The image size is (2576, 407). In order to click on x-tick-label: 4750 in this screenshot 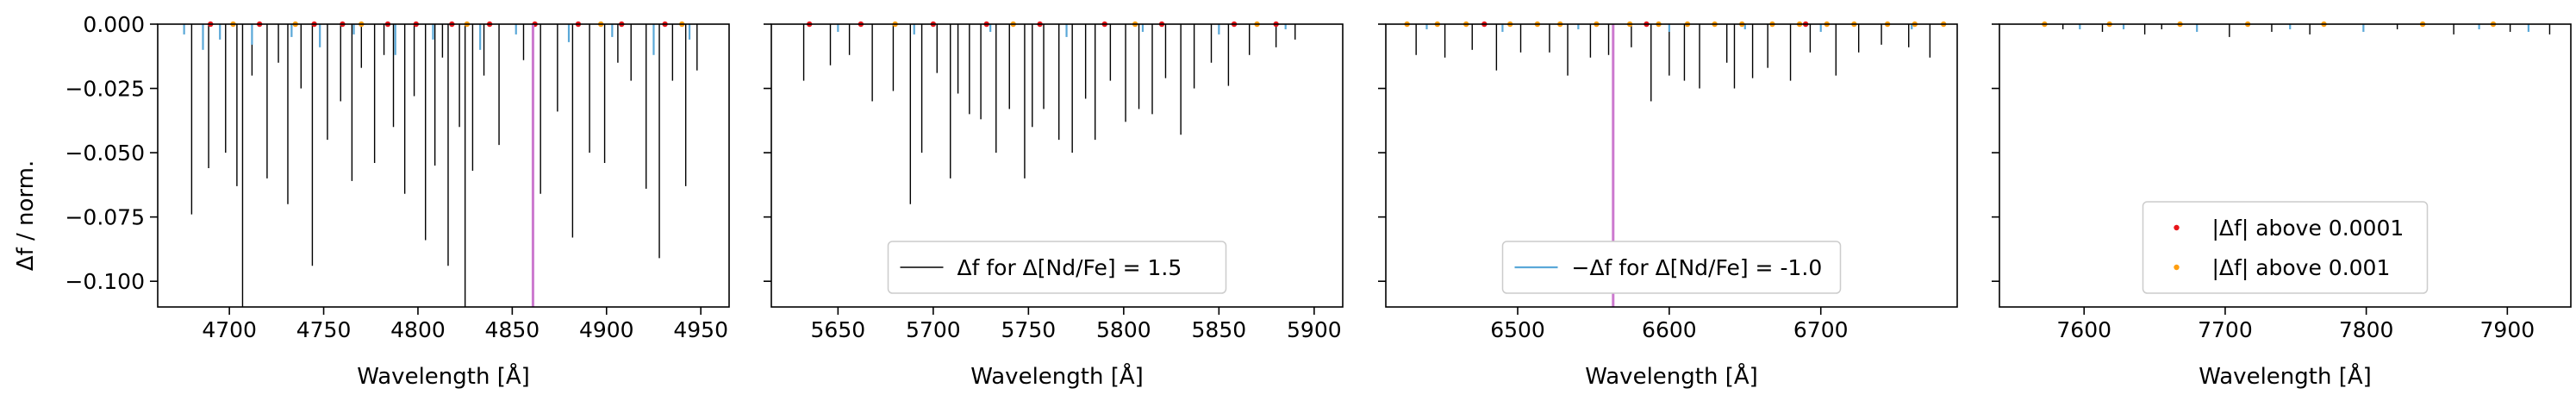, I will do `click(324, 329)`.